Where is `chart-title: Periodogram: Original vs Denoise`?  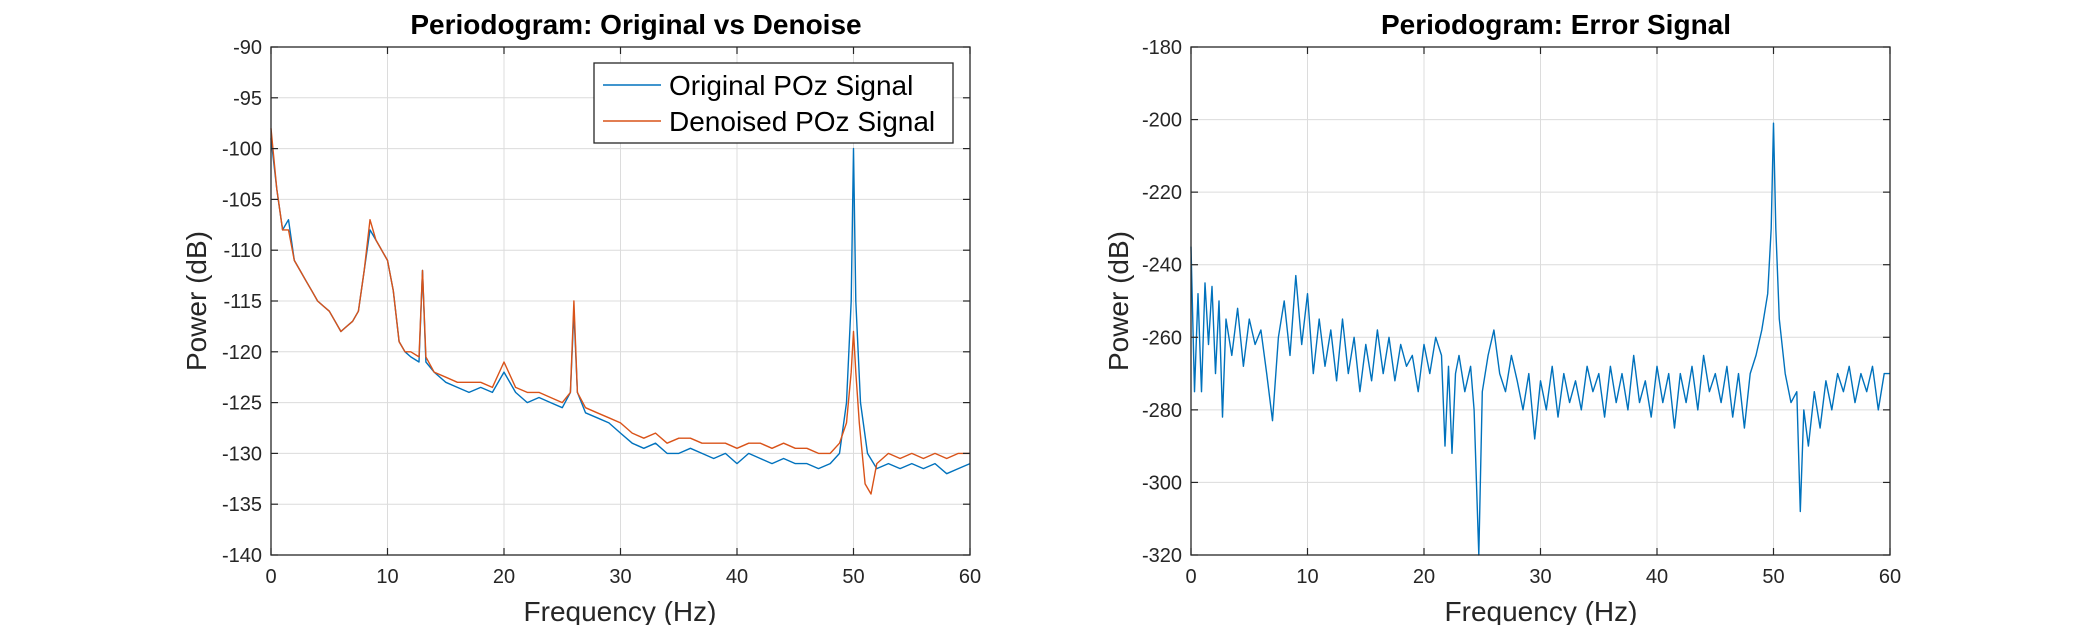 chart-title: Periodogram: Original vs Denoise is located at coordinates (635, 24).